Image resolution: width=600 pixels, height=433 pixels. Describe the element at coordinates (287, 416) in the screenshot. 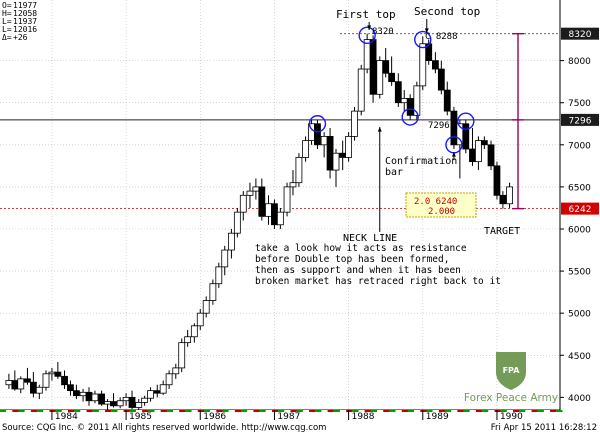

I see `x-axis-ticks: 1984 1985 1986 1987 1988 1989 1990` at that location.